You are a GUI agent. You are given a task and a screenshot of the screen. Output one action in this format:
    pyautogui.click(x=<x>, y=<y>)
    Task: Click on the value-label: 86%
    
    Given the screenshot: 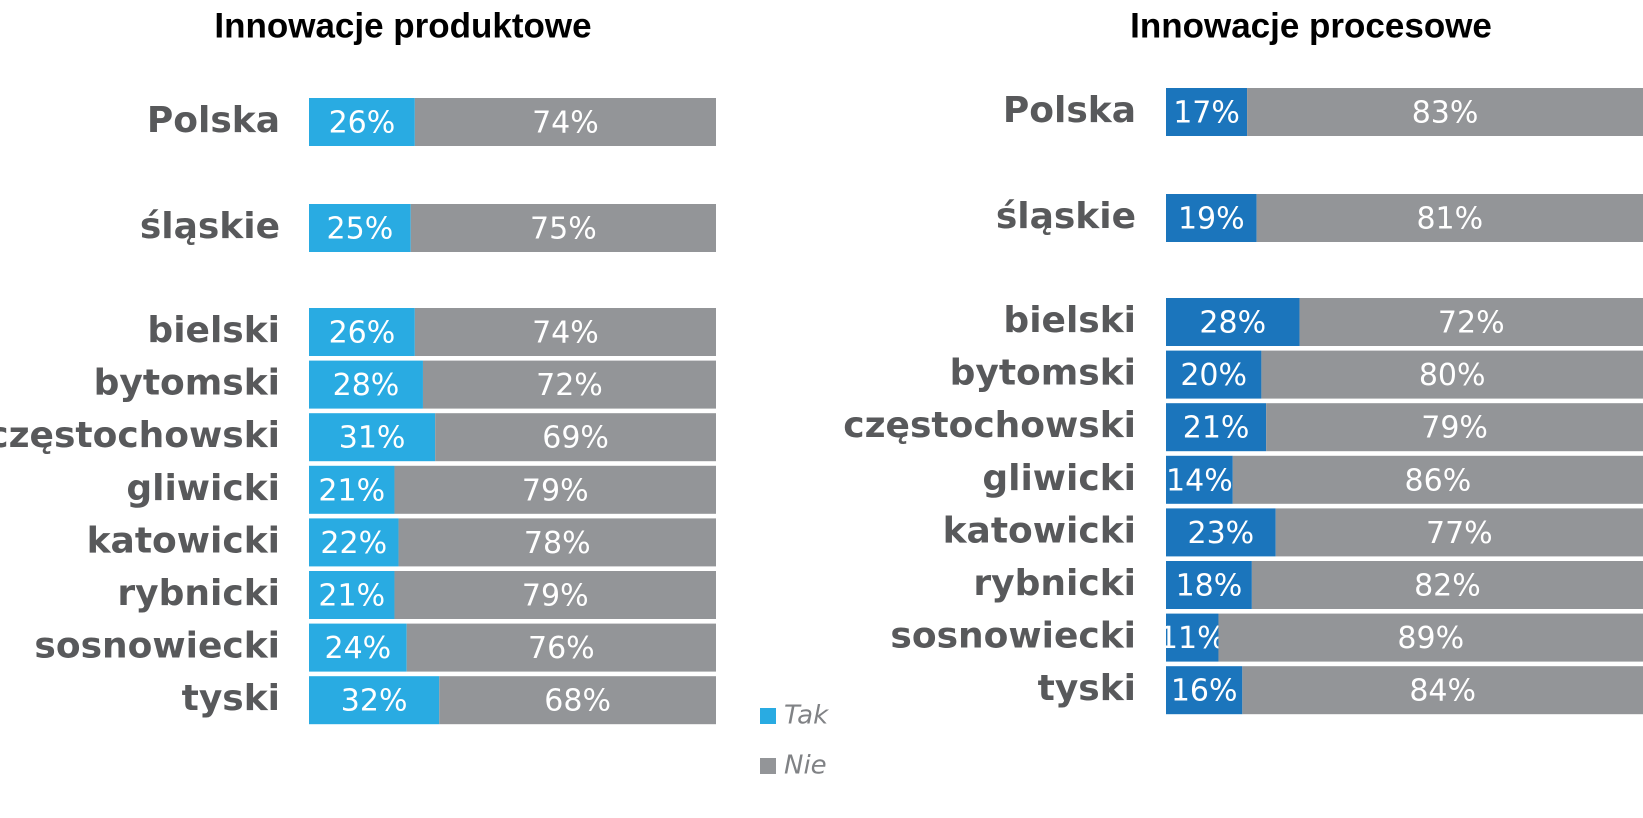 What is the action you would take?
    pyautogui.click(x=1438, y=480)
    